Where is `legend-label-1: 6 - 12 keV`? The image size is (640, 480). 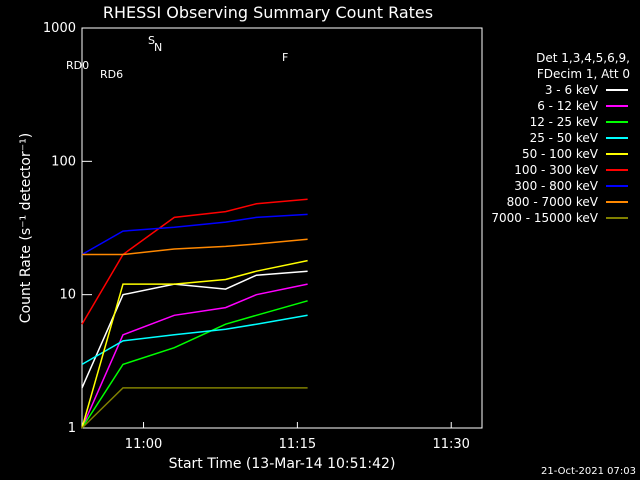
legend-label-1: 6 - 12 keV is located at coordinates (568, 106).